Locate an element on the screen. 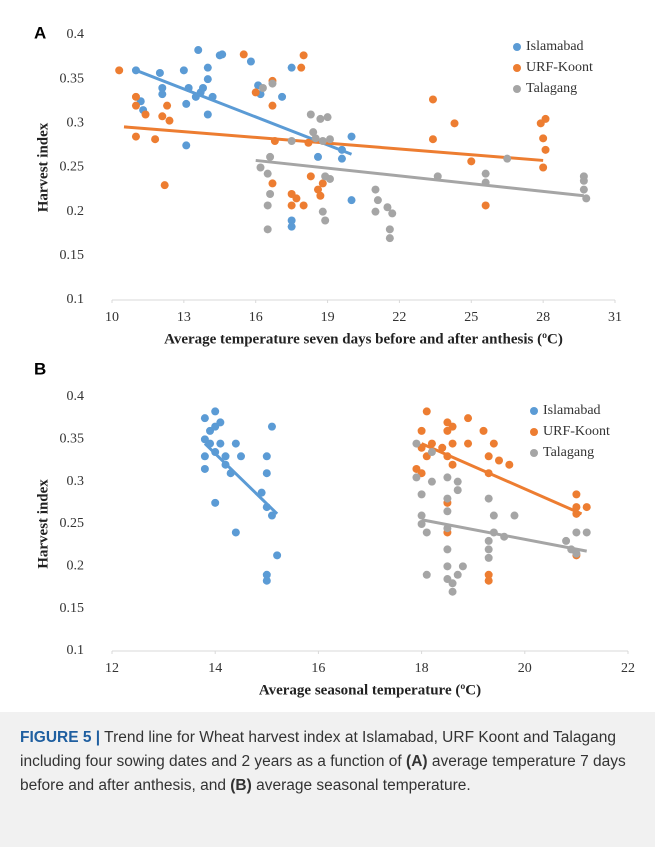 The width and height of the screenshot is (655, 847). caption-text: (B) is located at coordinates (241, 785).